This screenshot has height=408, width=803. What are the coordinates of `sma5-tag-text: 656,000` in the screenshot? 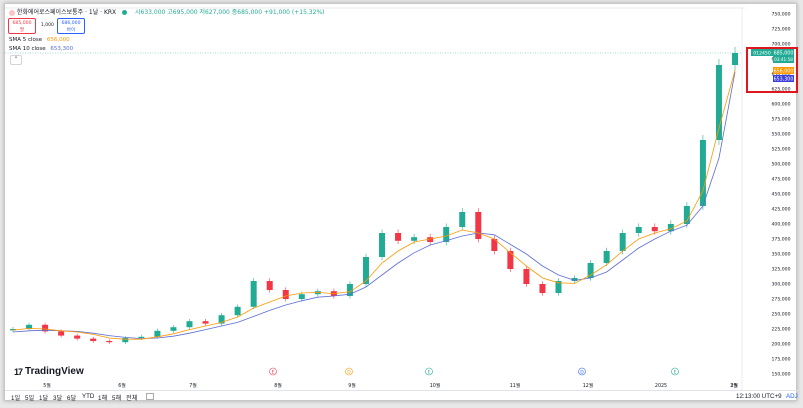 It's located at (784, 72).